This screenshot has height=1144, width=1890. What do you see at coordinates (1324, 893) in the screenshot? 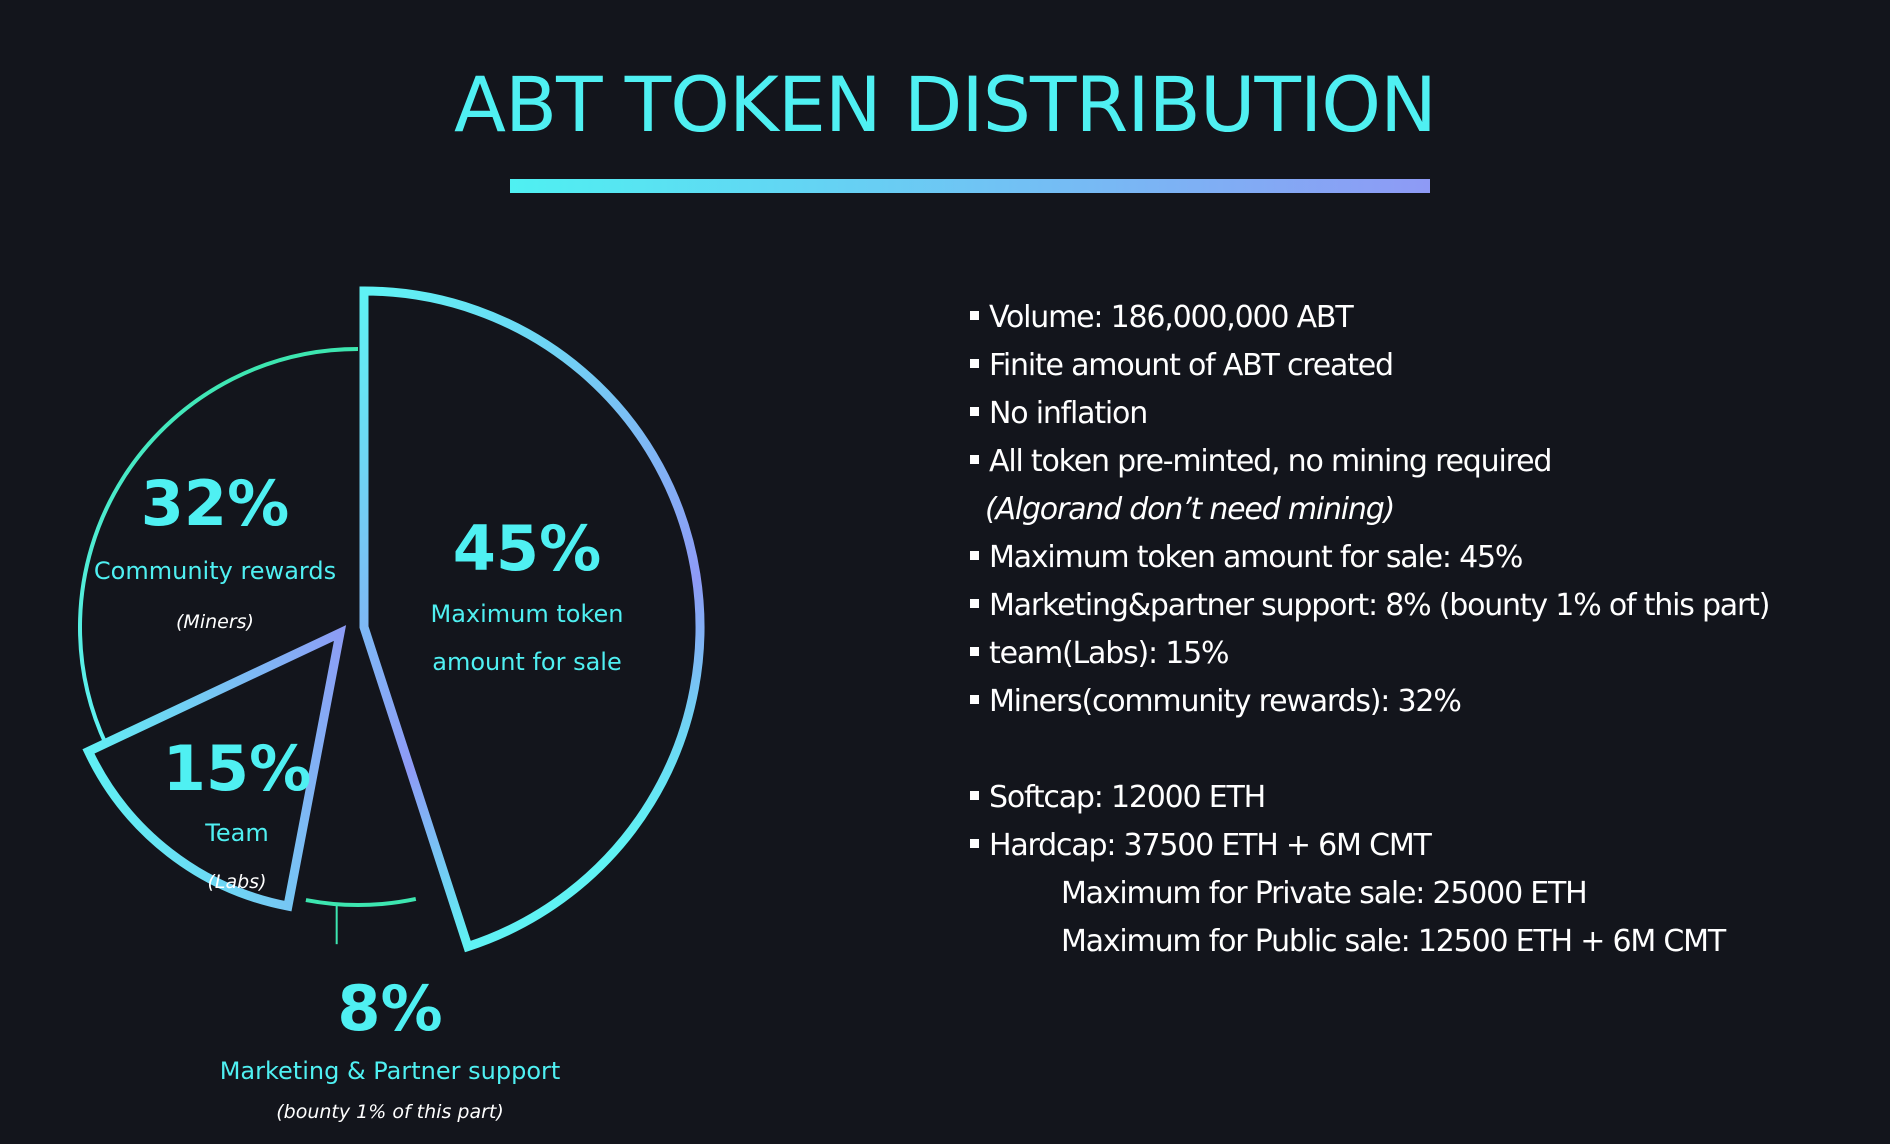
I see `info-subline: Maximum for Private sale: 25000 ETH` at bounding box center [1324, 893].